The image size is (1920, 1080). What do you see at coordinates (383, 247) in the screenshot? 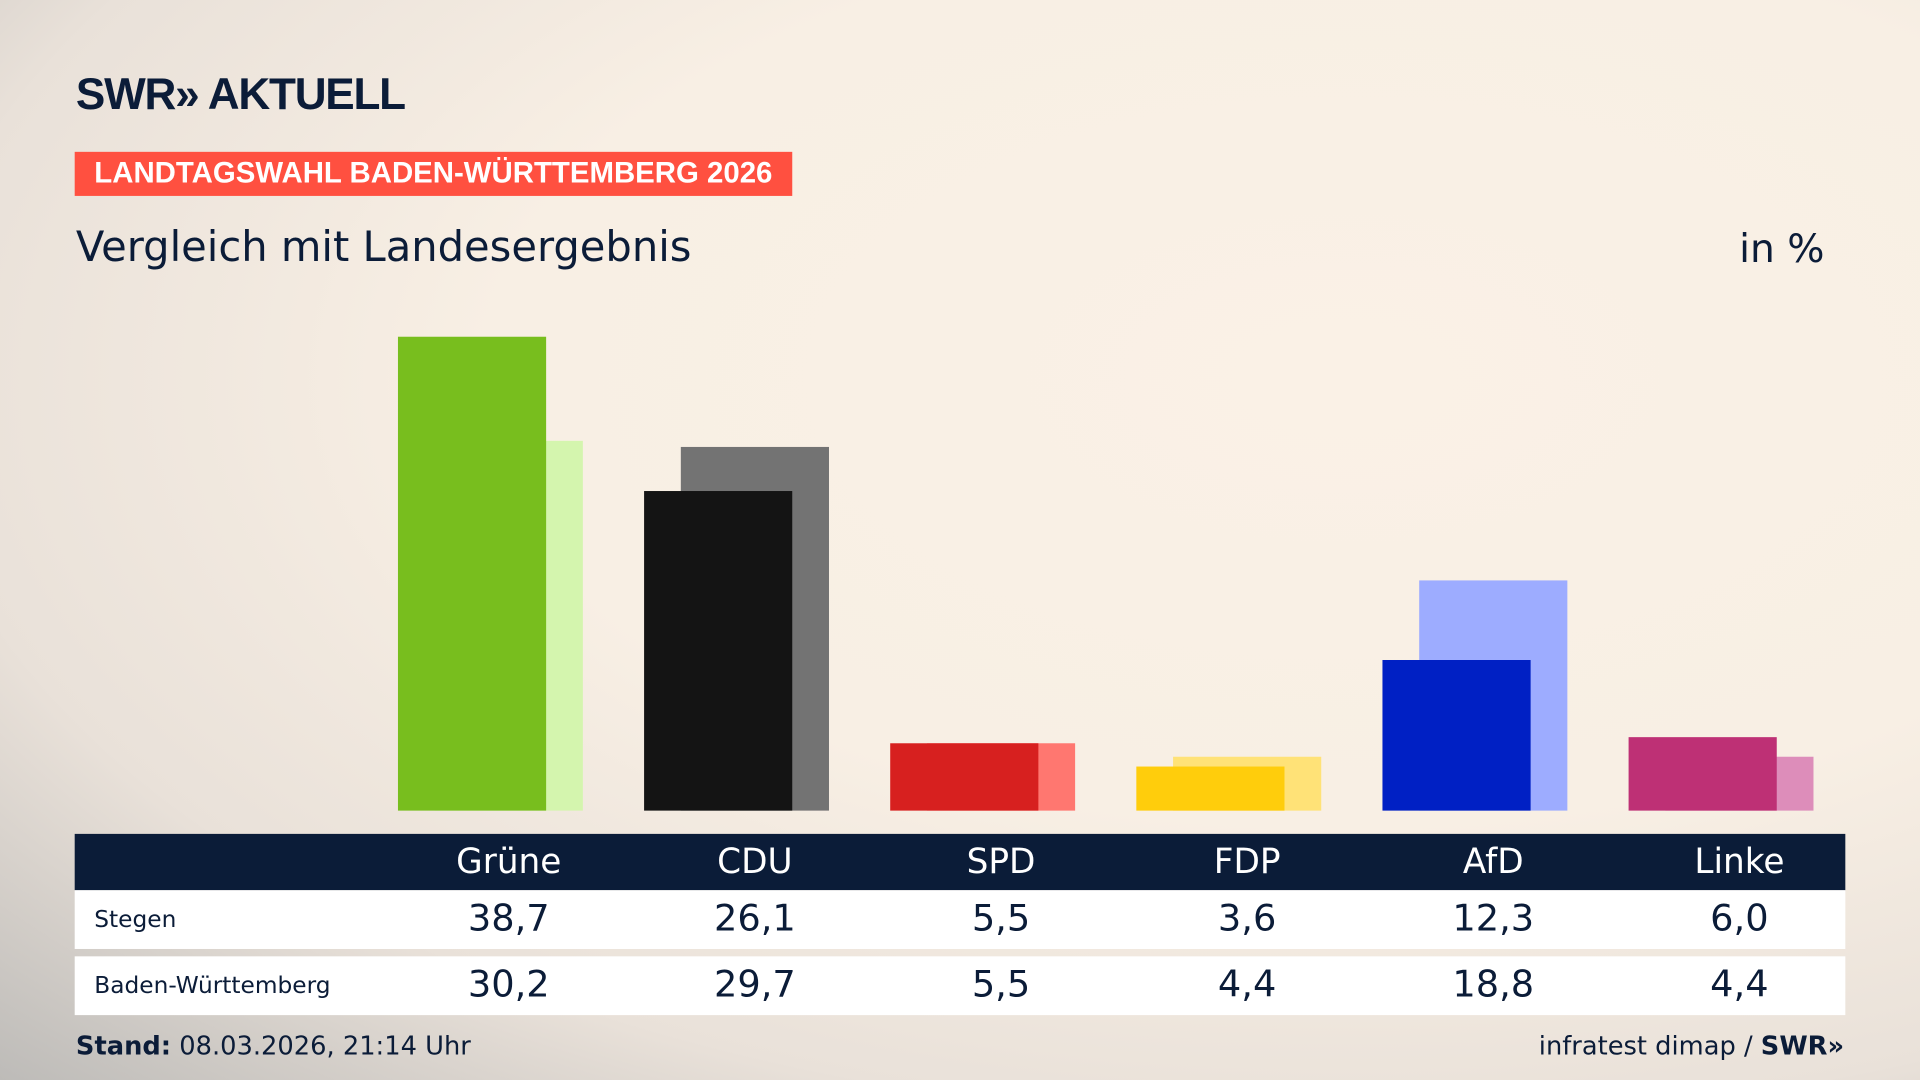
I see `chart-subtitle: Vergleich mit Landesergebnis` at bounding box center [383, 247].